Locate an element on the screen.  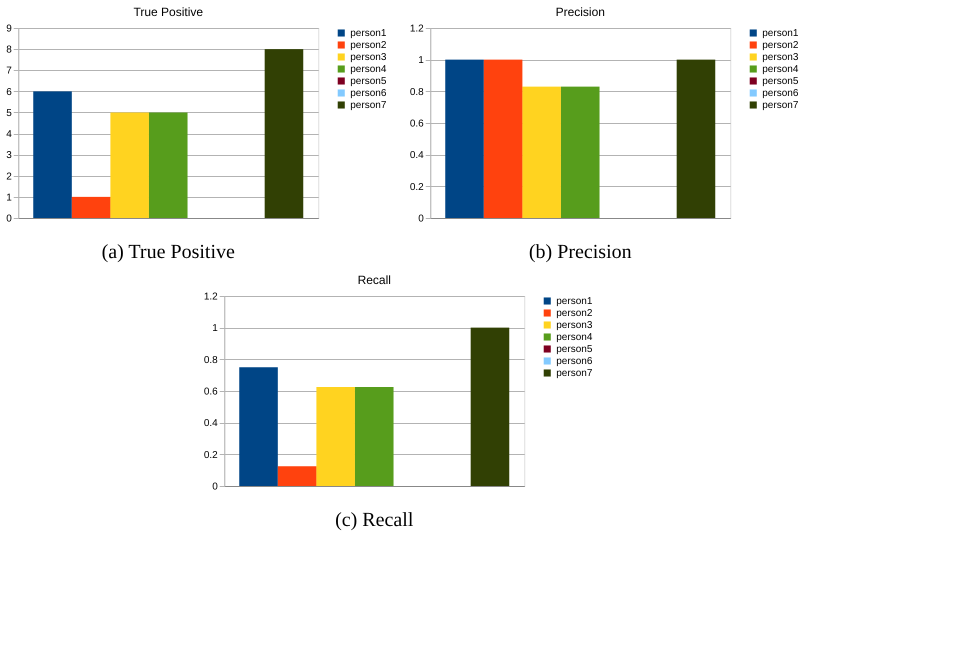
y-tick-label: 9 is located at coordinates (9, 29).